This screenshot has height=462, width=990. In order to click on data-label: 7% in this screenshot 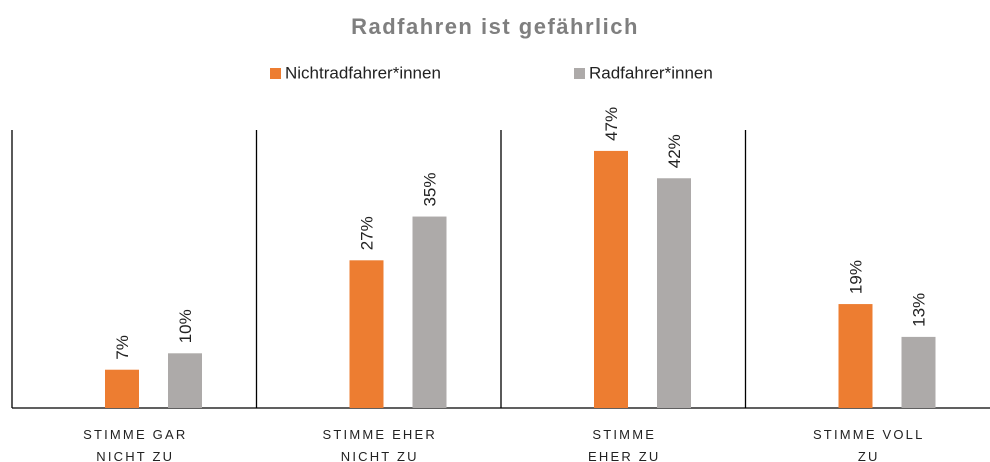, I will do `click(122, 347)`.